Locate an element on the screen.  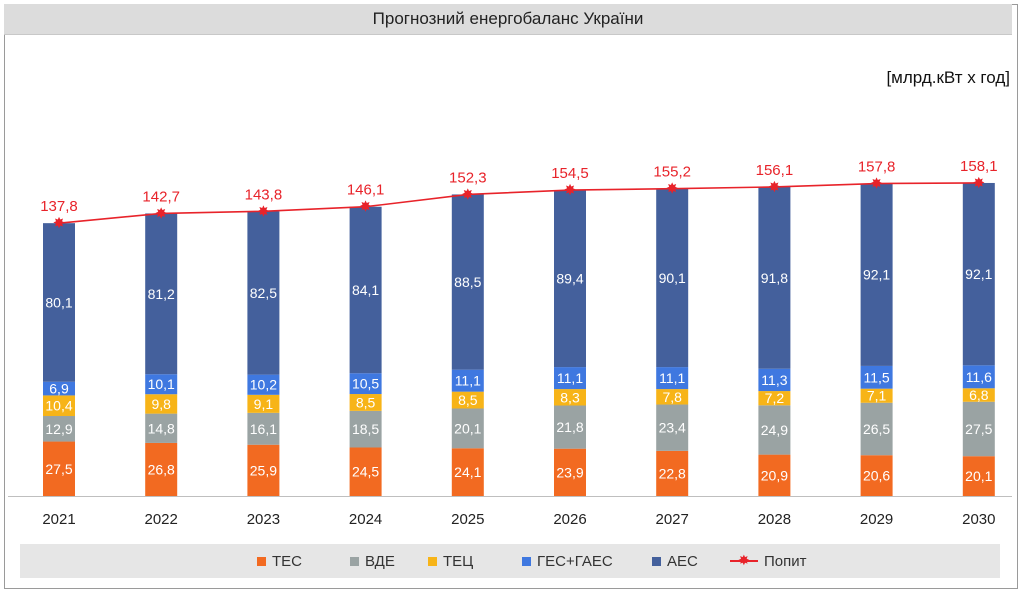
data-label-aes-2022: 81,2 is located at coordinates (161, 294).